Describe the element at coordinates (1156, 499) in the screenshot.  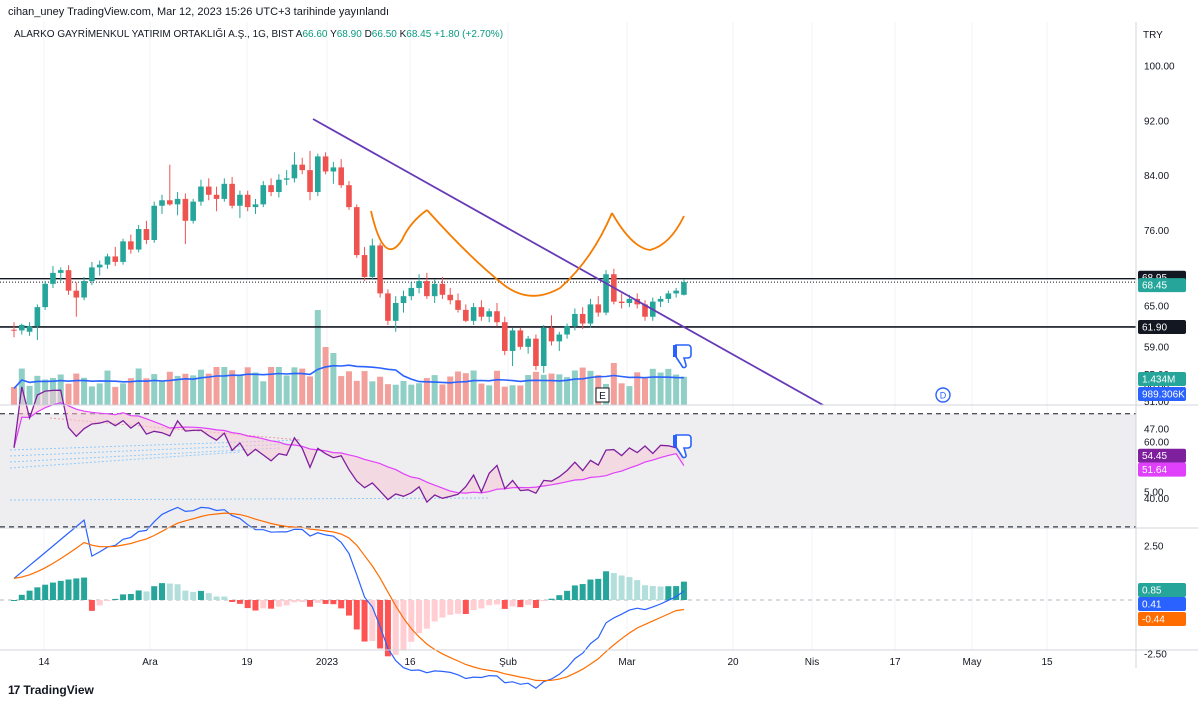
I see `rsi-tick-label: 40.00` at that location.